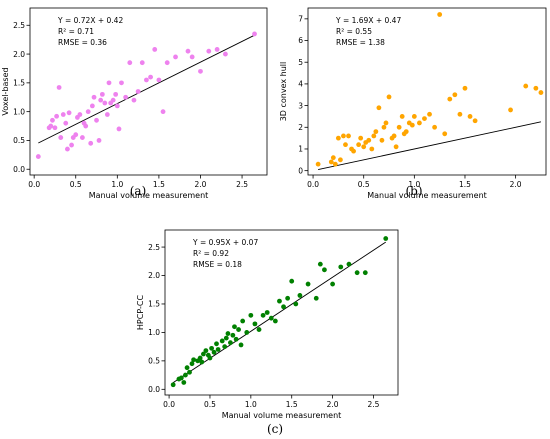 This screenshot has width=550, height=439. I want to click on panel-caption: (c), so click(275, 429).